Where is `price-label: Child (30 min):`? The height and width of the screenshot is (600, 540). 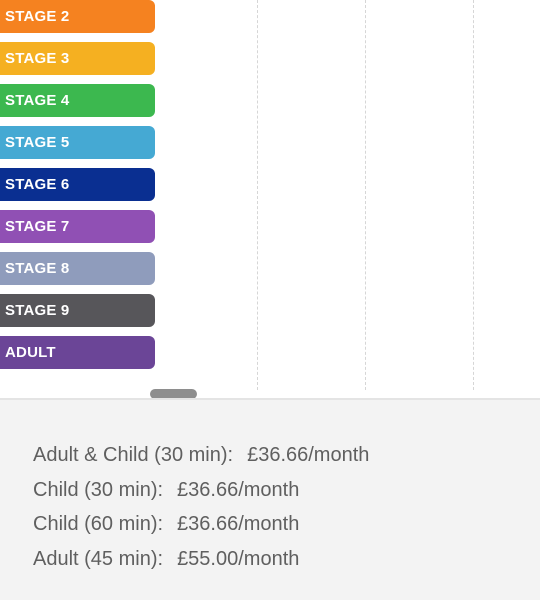
price-label: Child (30 min): is located at coordinates (98, 489).